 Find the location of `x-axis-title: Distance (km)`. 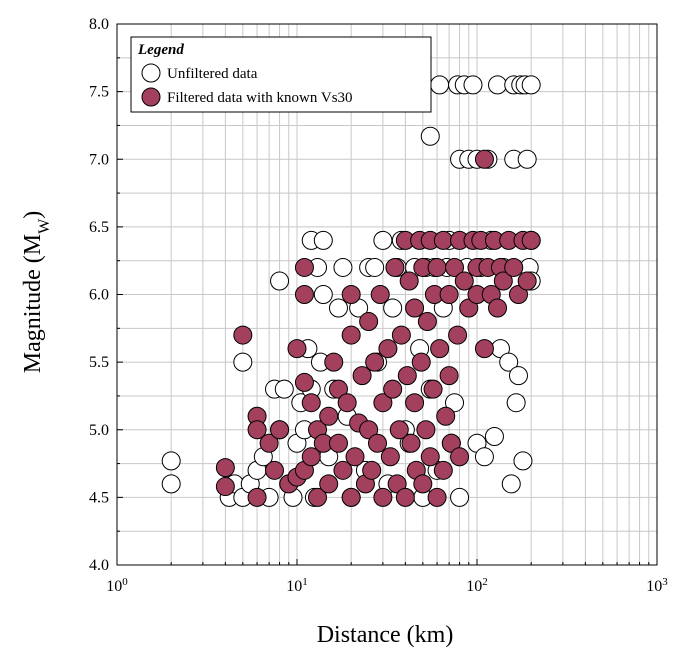

x-axis-title: Distance (km) is located at coordinates (385, 635).